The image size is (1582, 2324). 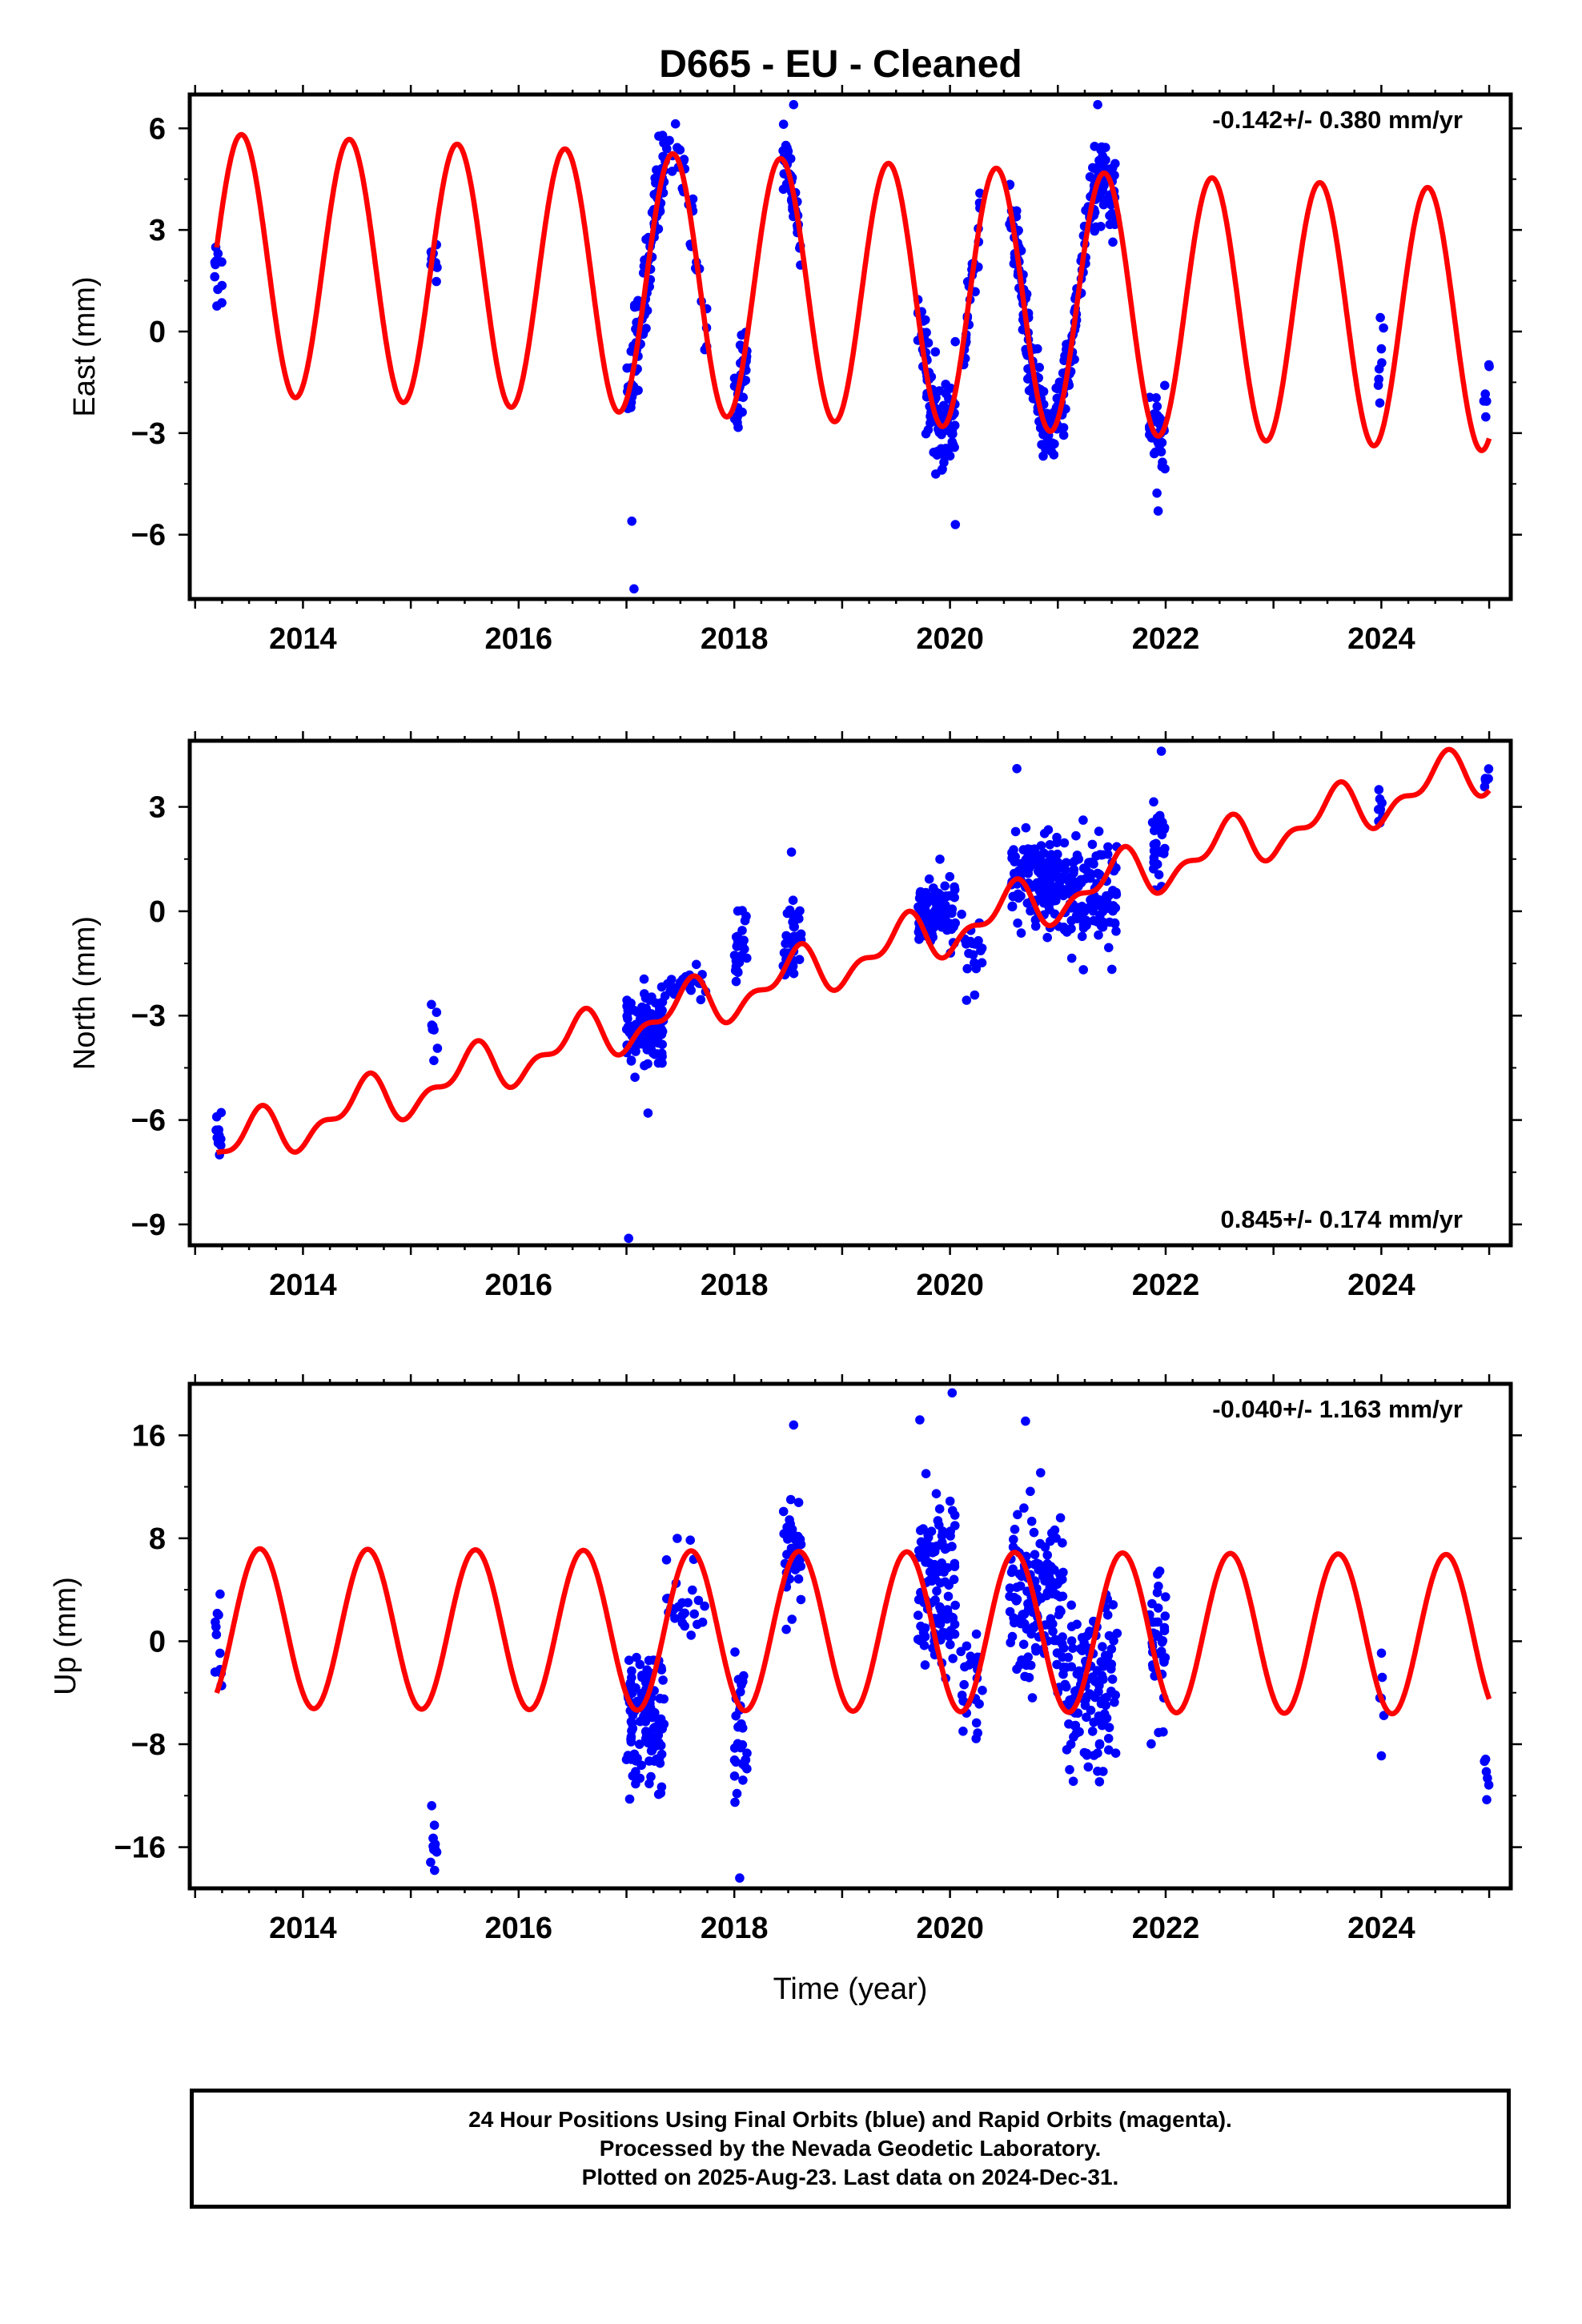 I want to click on x-tick-label: 2022, so click(x=1166, y=1285).